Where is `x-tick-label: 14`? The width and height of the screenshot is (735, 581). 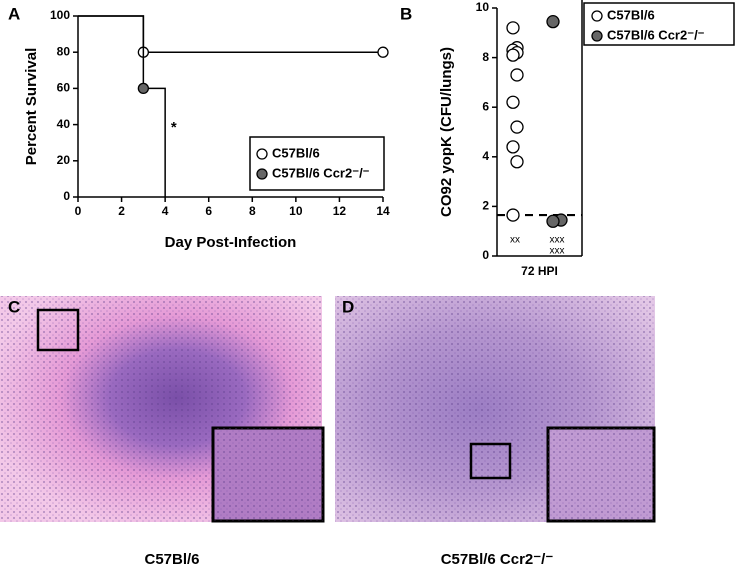 x-tick-label: 14 is located at coordinates (383, 211).